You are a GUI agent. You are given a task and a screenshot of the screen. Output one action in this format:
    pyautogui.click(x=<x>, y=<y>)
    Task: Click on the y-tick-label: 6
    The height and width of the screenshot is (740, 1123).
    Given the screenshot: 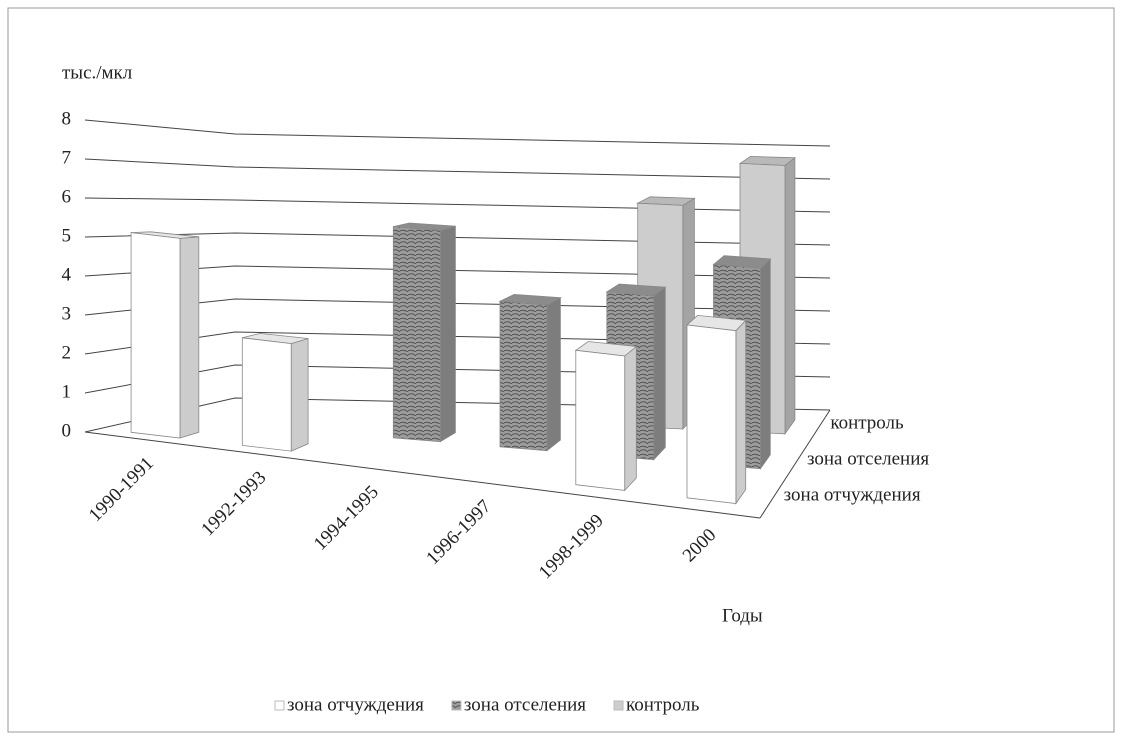 What is the action you would take?
    pyautogui.click(x=67, y=196)
    